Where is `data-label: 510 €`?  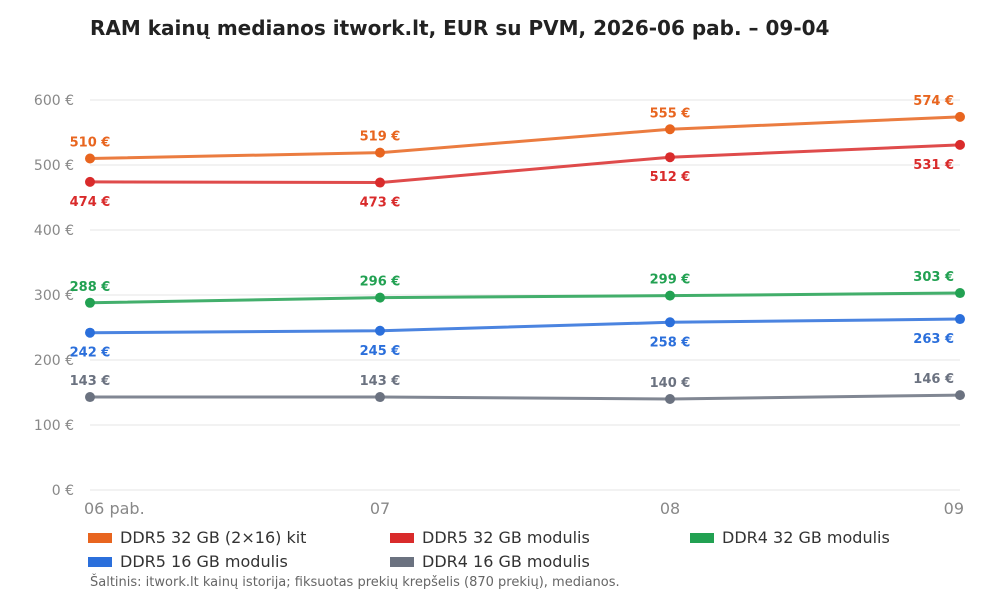 data-label: 510 € is located at coordinates (90, 143).